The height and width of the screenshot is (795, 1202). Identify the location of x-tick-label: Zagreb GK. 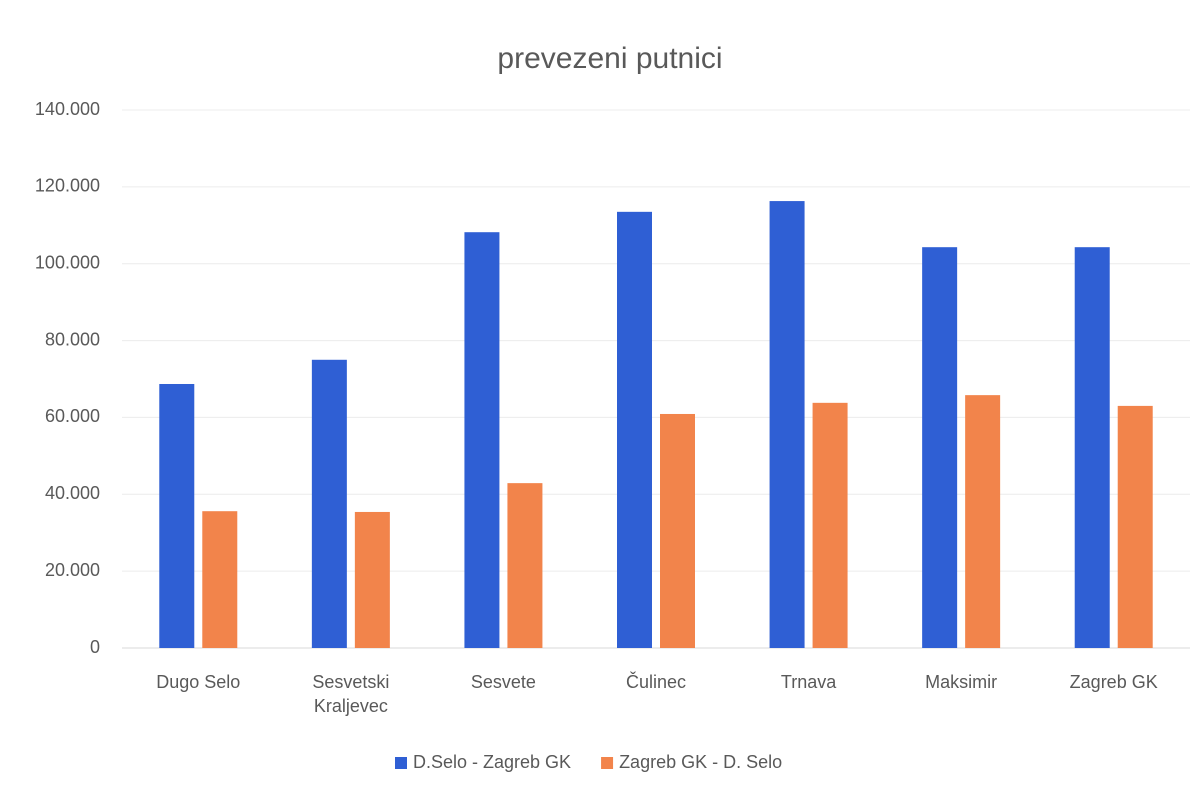
(1113, 682).